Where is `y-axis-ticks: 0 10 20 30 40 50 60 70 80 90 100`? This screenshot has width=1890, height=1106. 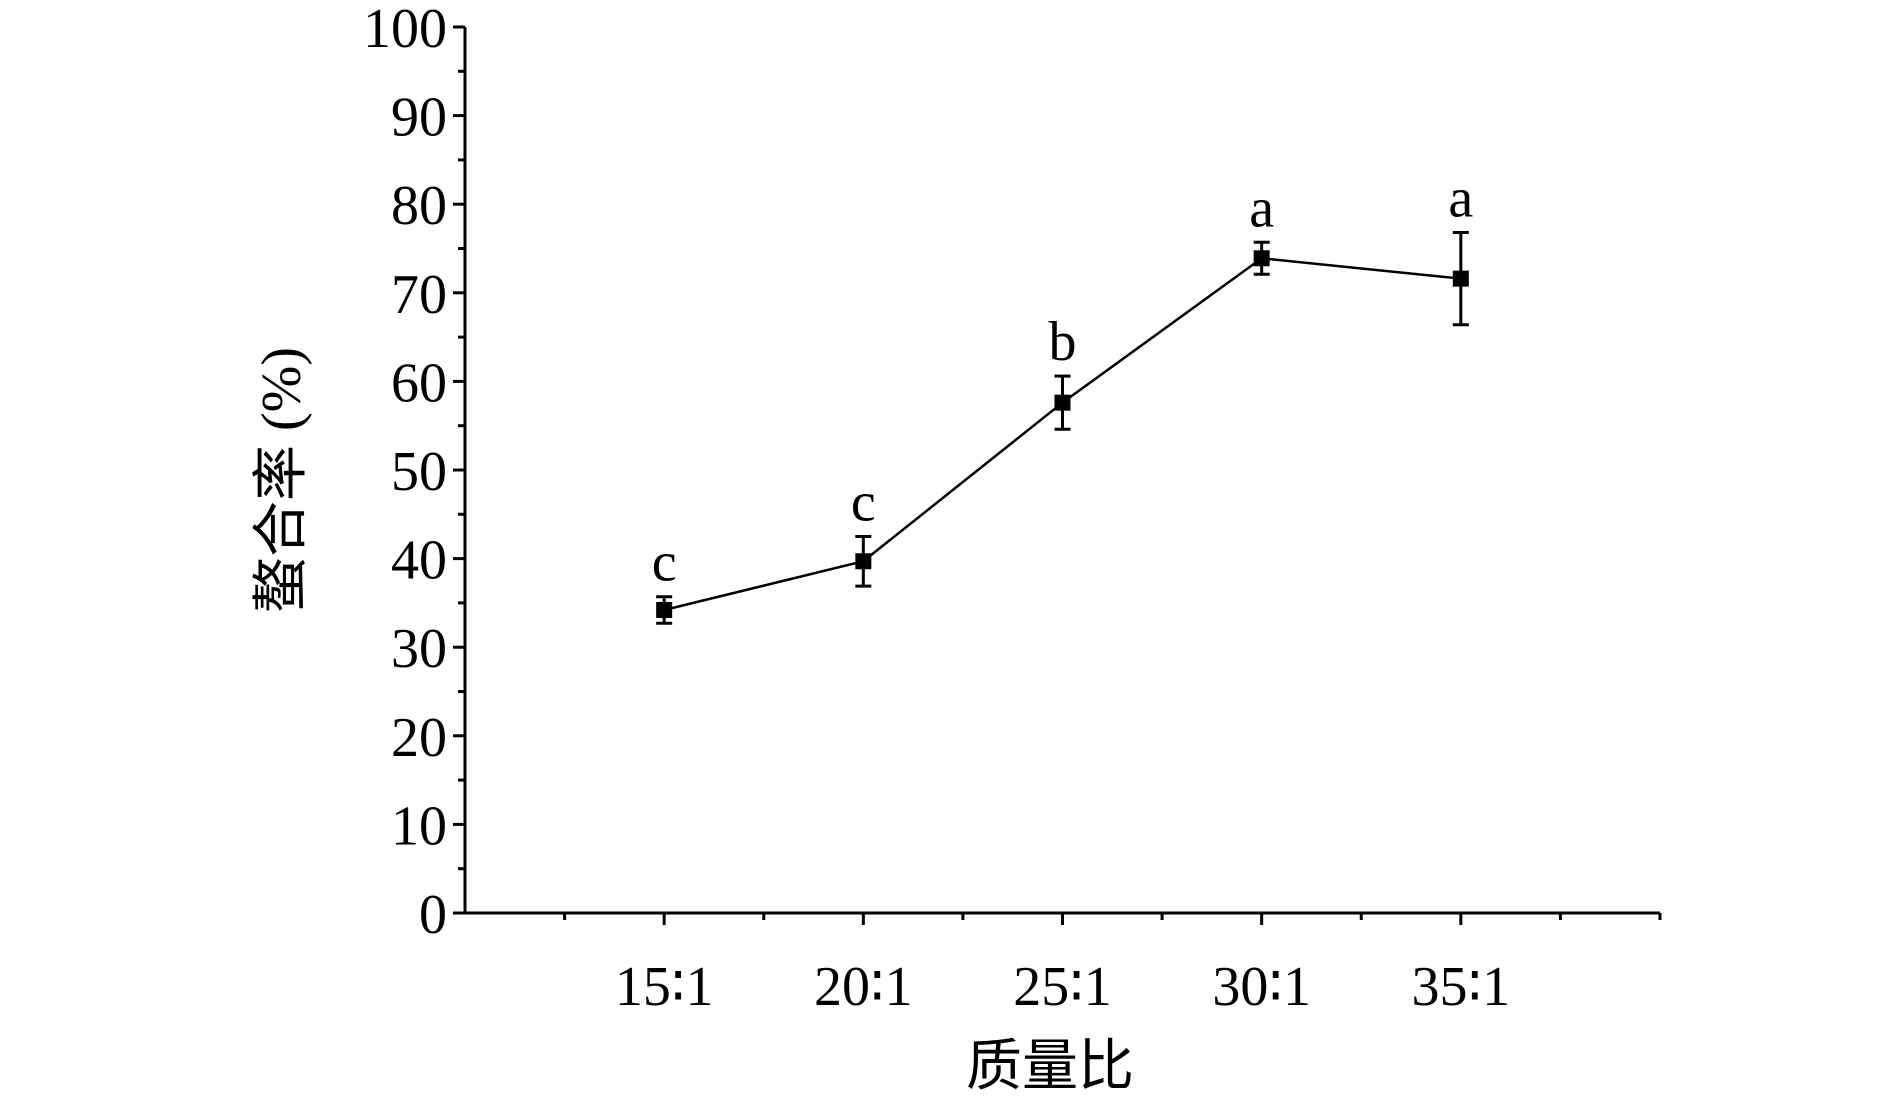 y-axis-ticks: 0 10 20 30 40 50 60 70 80 90 100 is located at coordinates (414, 473).